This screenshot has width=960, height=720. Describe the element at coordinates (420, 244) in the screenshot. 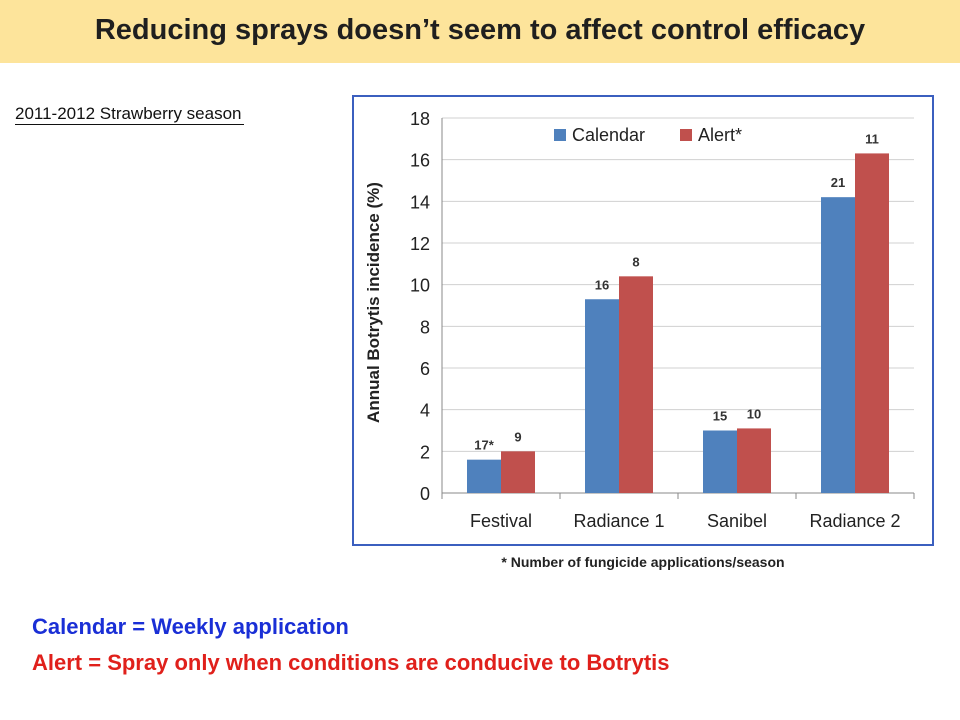

I see `y-tick-label: 12` at that location.